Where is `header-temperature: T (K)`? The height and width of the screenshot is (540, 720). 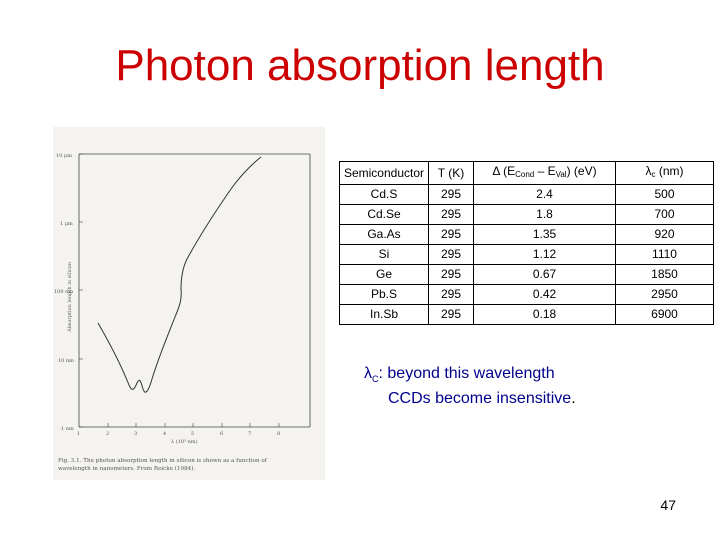
header-temperature: T (K) is located at coordinates (451, 173).